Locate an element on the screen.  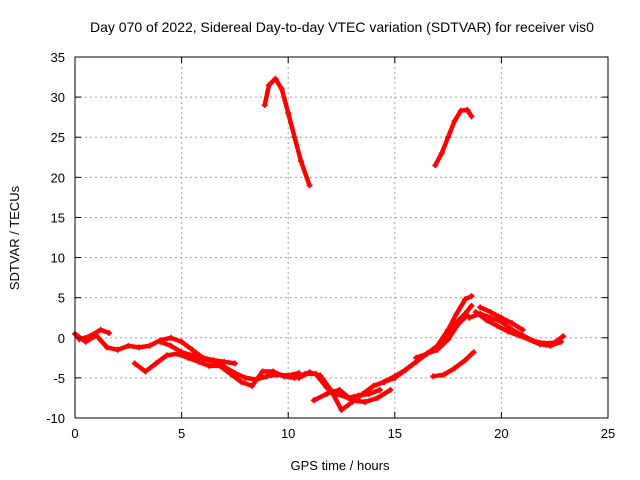
x-tick-label: 15 is located at coordinates (395, 433).